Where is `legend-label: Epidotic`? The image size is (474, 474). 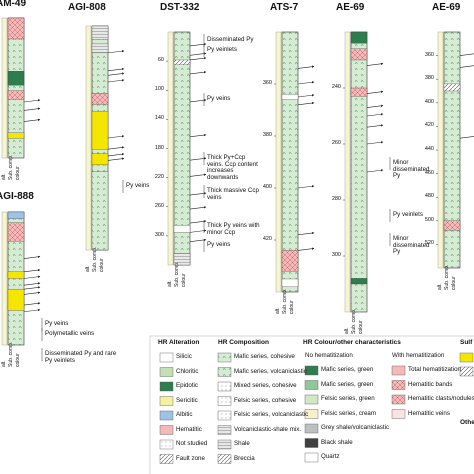
legend-label: Epidotic is located at coordinates (187, 385).